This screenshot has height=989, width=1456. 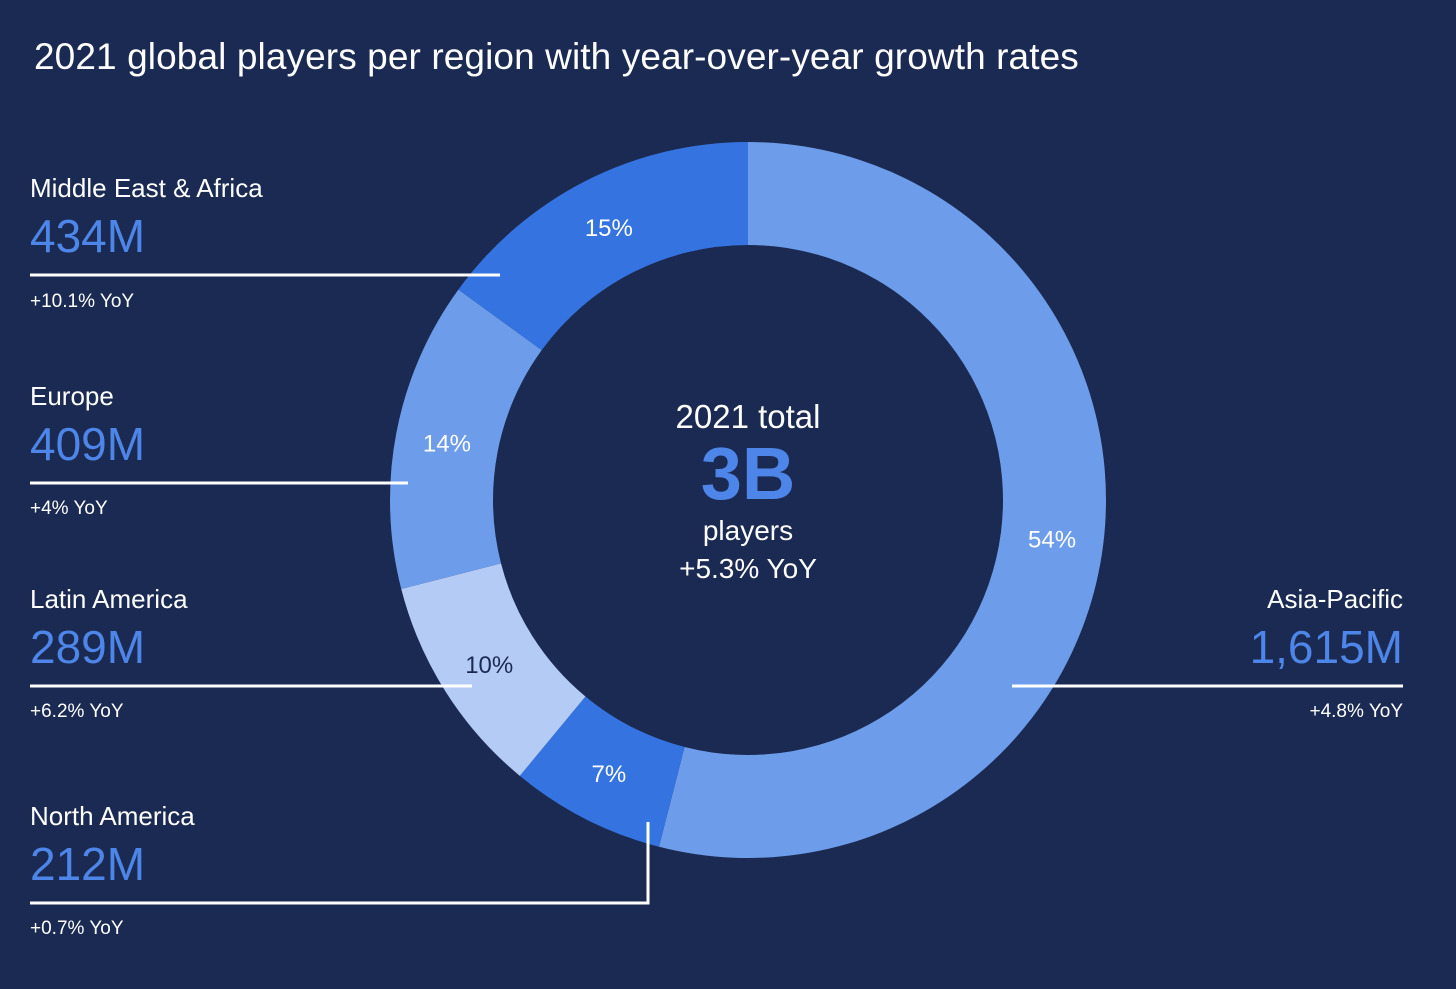 What do you see at coordinates (82, 301) in the screenshot?
I see `region-yoy: +10.1% YoY` at bounding box center [82, 301].